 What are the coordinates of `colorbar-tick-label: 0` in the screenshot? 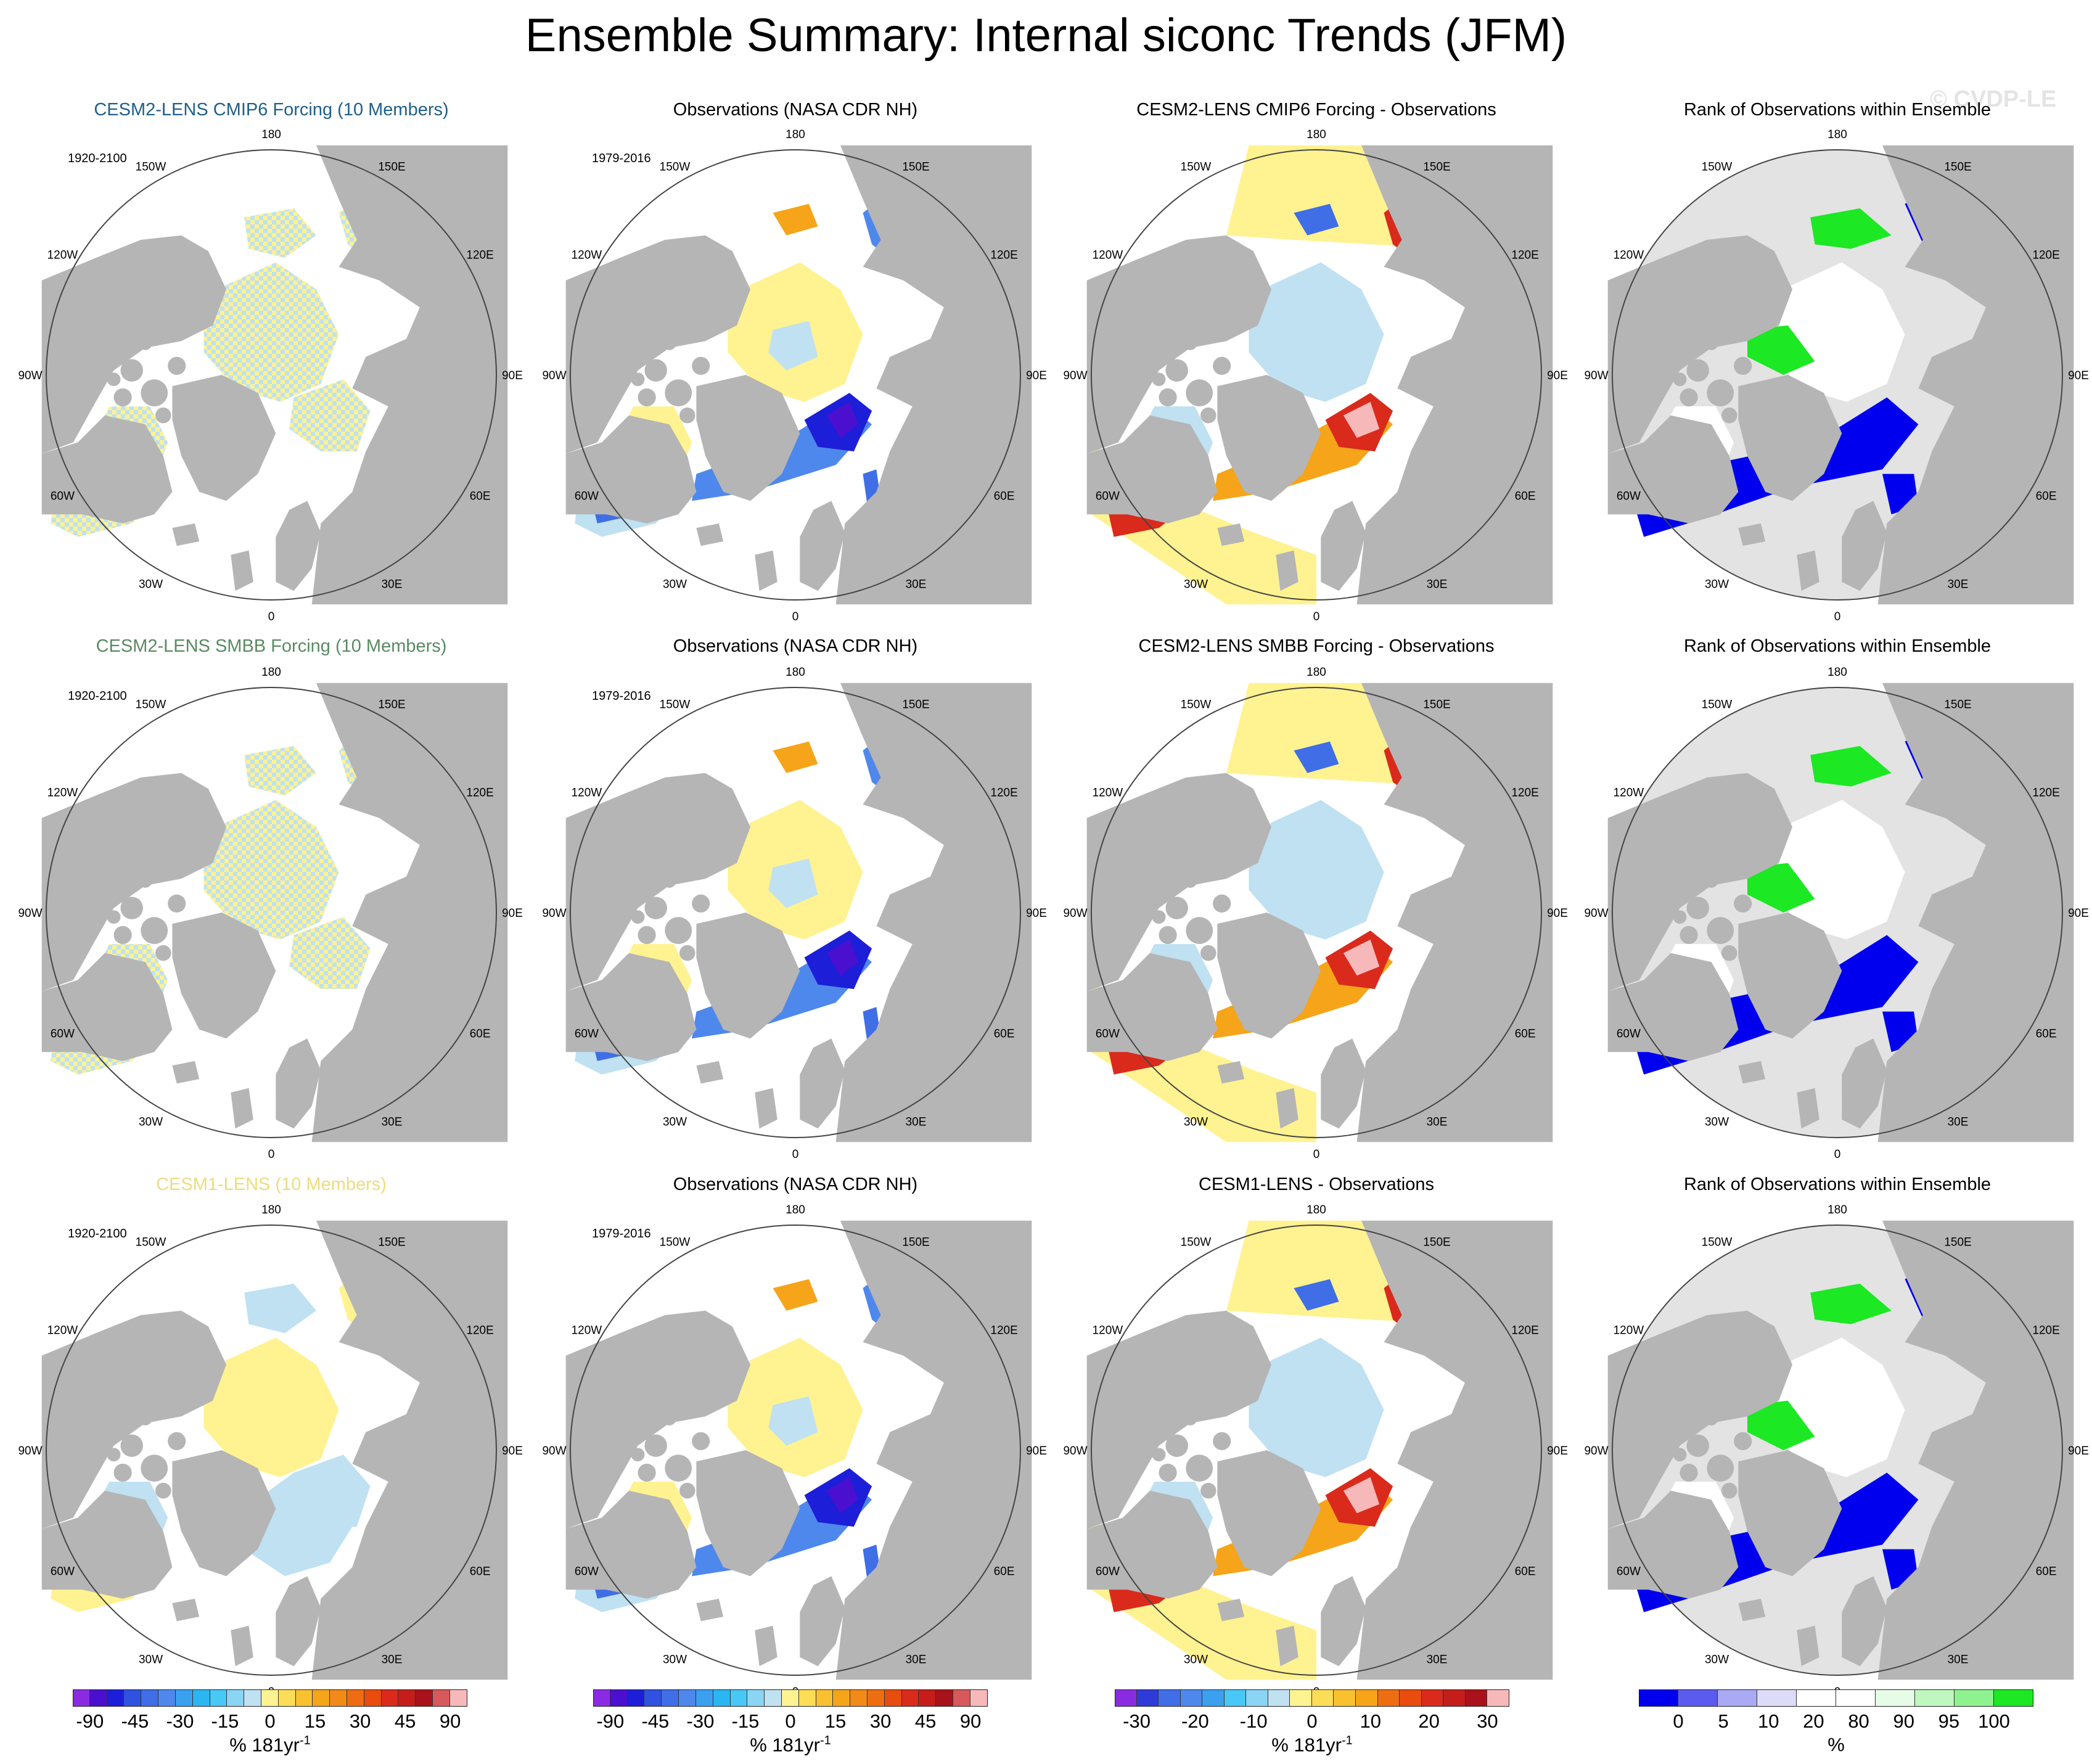 It's located at (1312, 1721).